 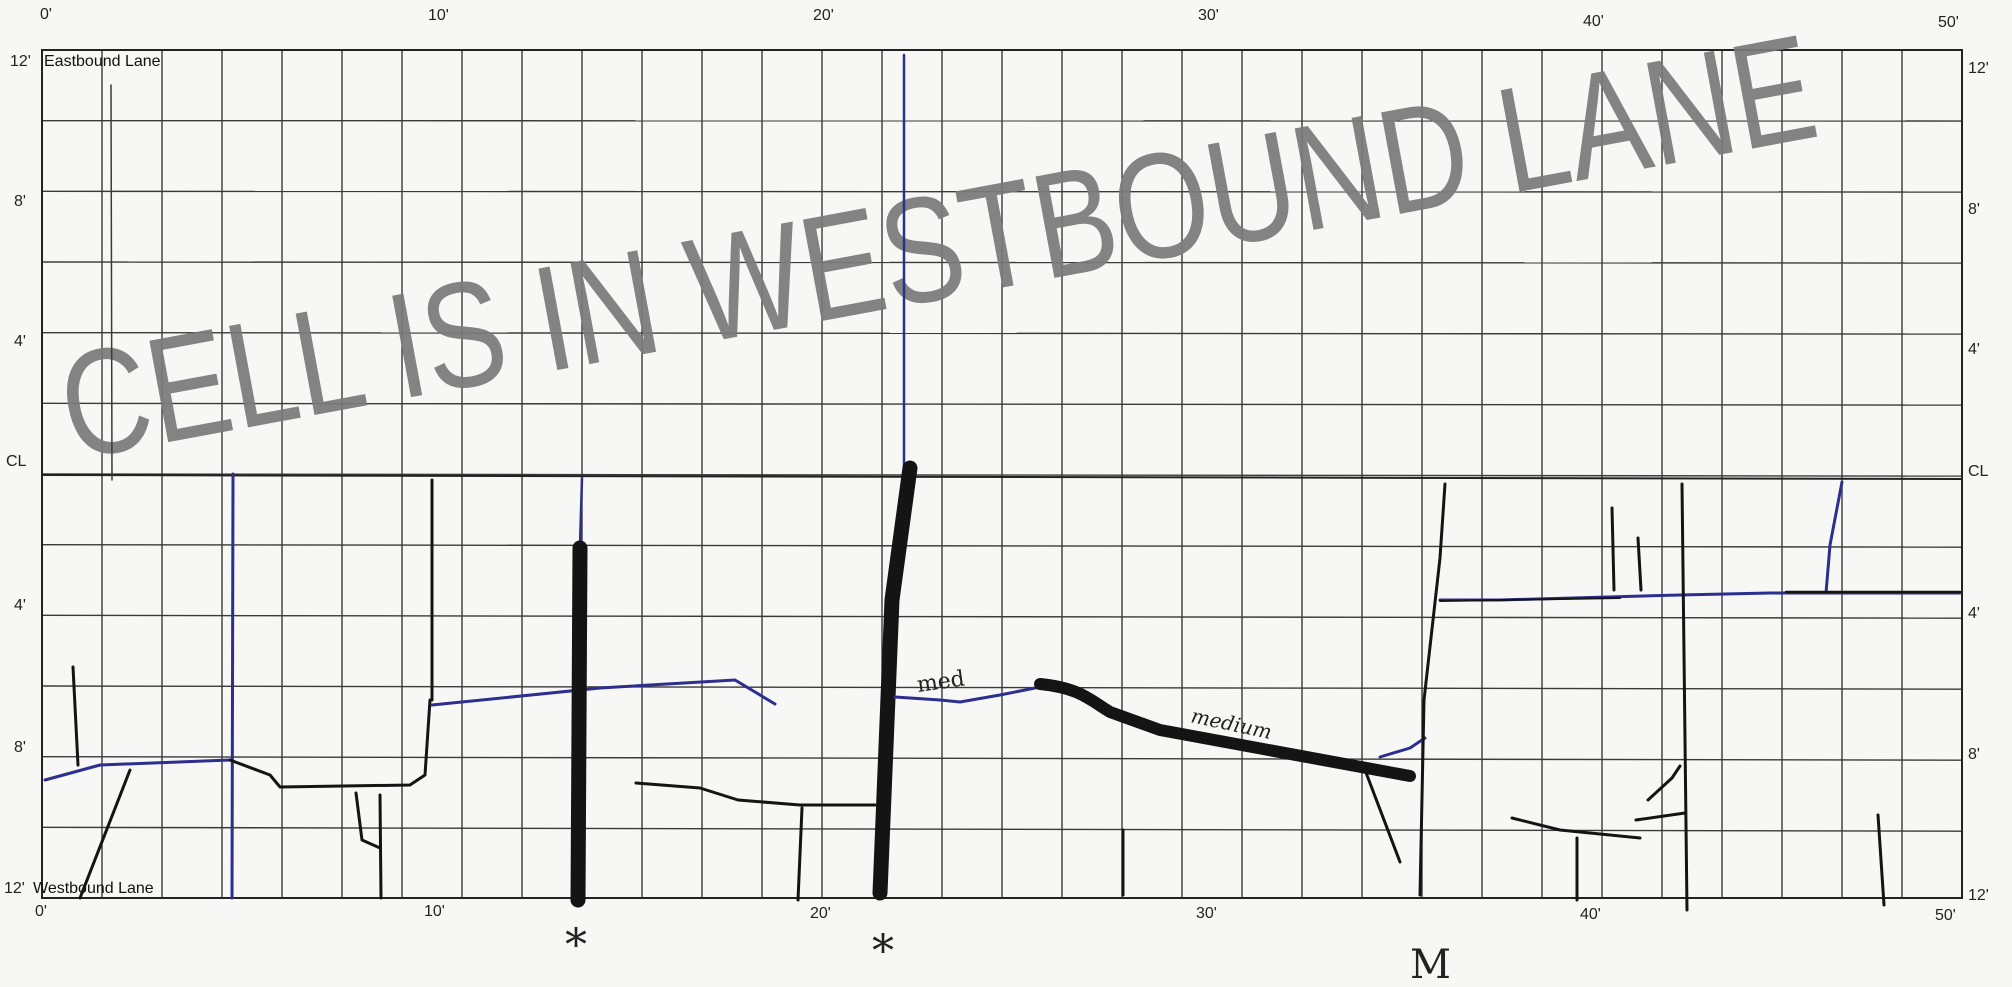 What do you see at coordinates (93, 888) in the screenshot?
I see `westbound-lane-label: Westbound Lane` at bounding box center [93, 888].